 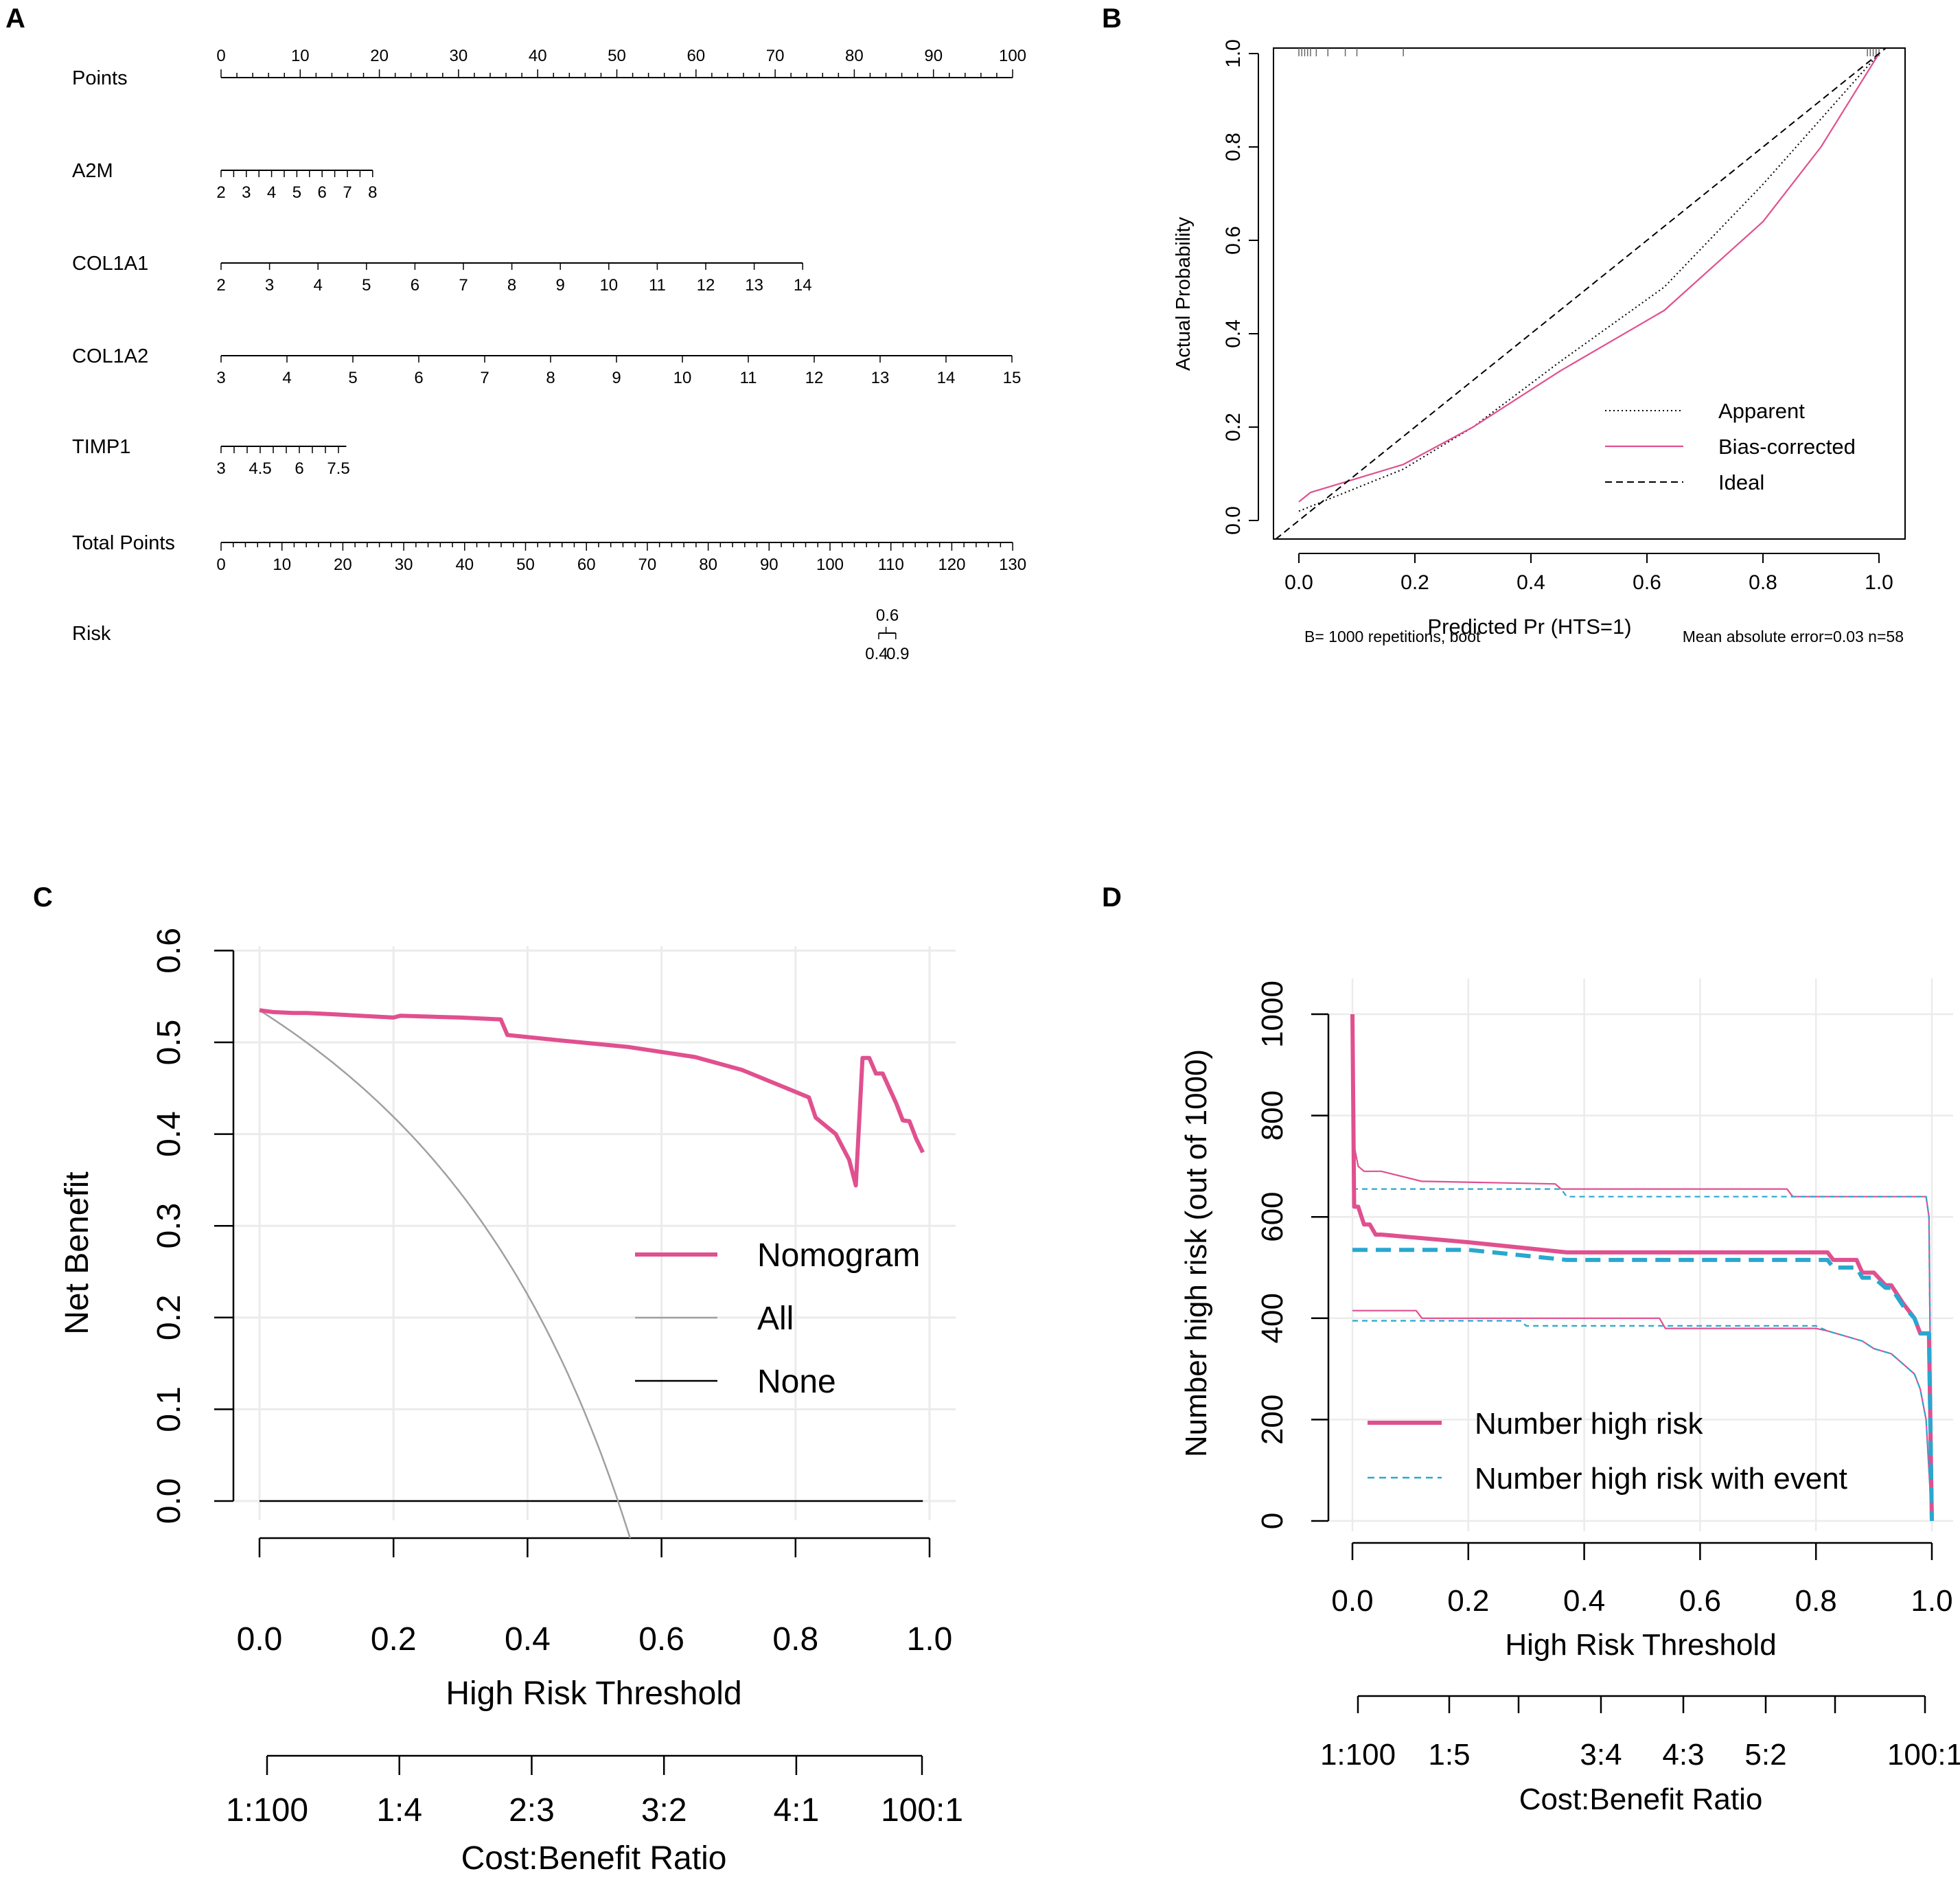 What do you see at coordinates (876, 654) in the screenshot?
I see `risk-tick-label: 0.4` at bounding box center [876, 654].